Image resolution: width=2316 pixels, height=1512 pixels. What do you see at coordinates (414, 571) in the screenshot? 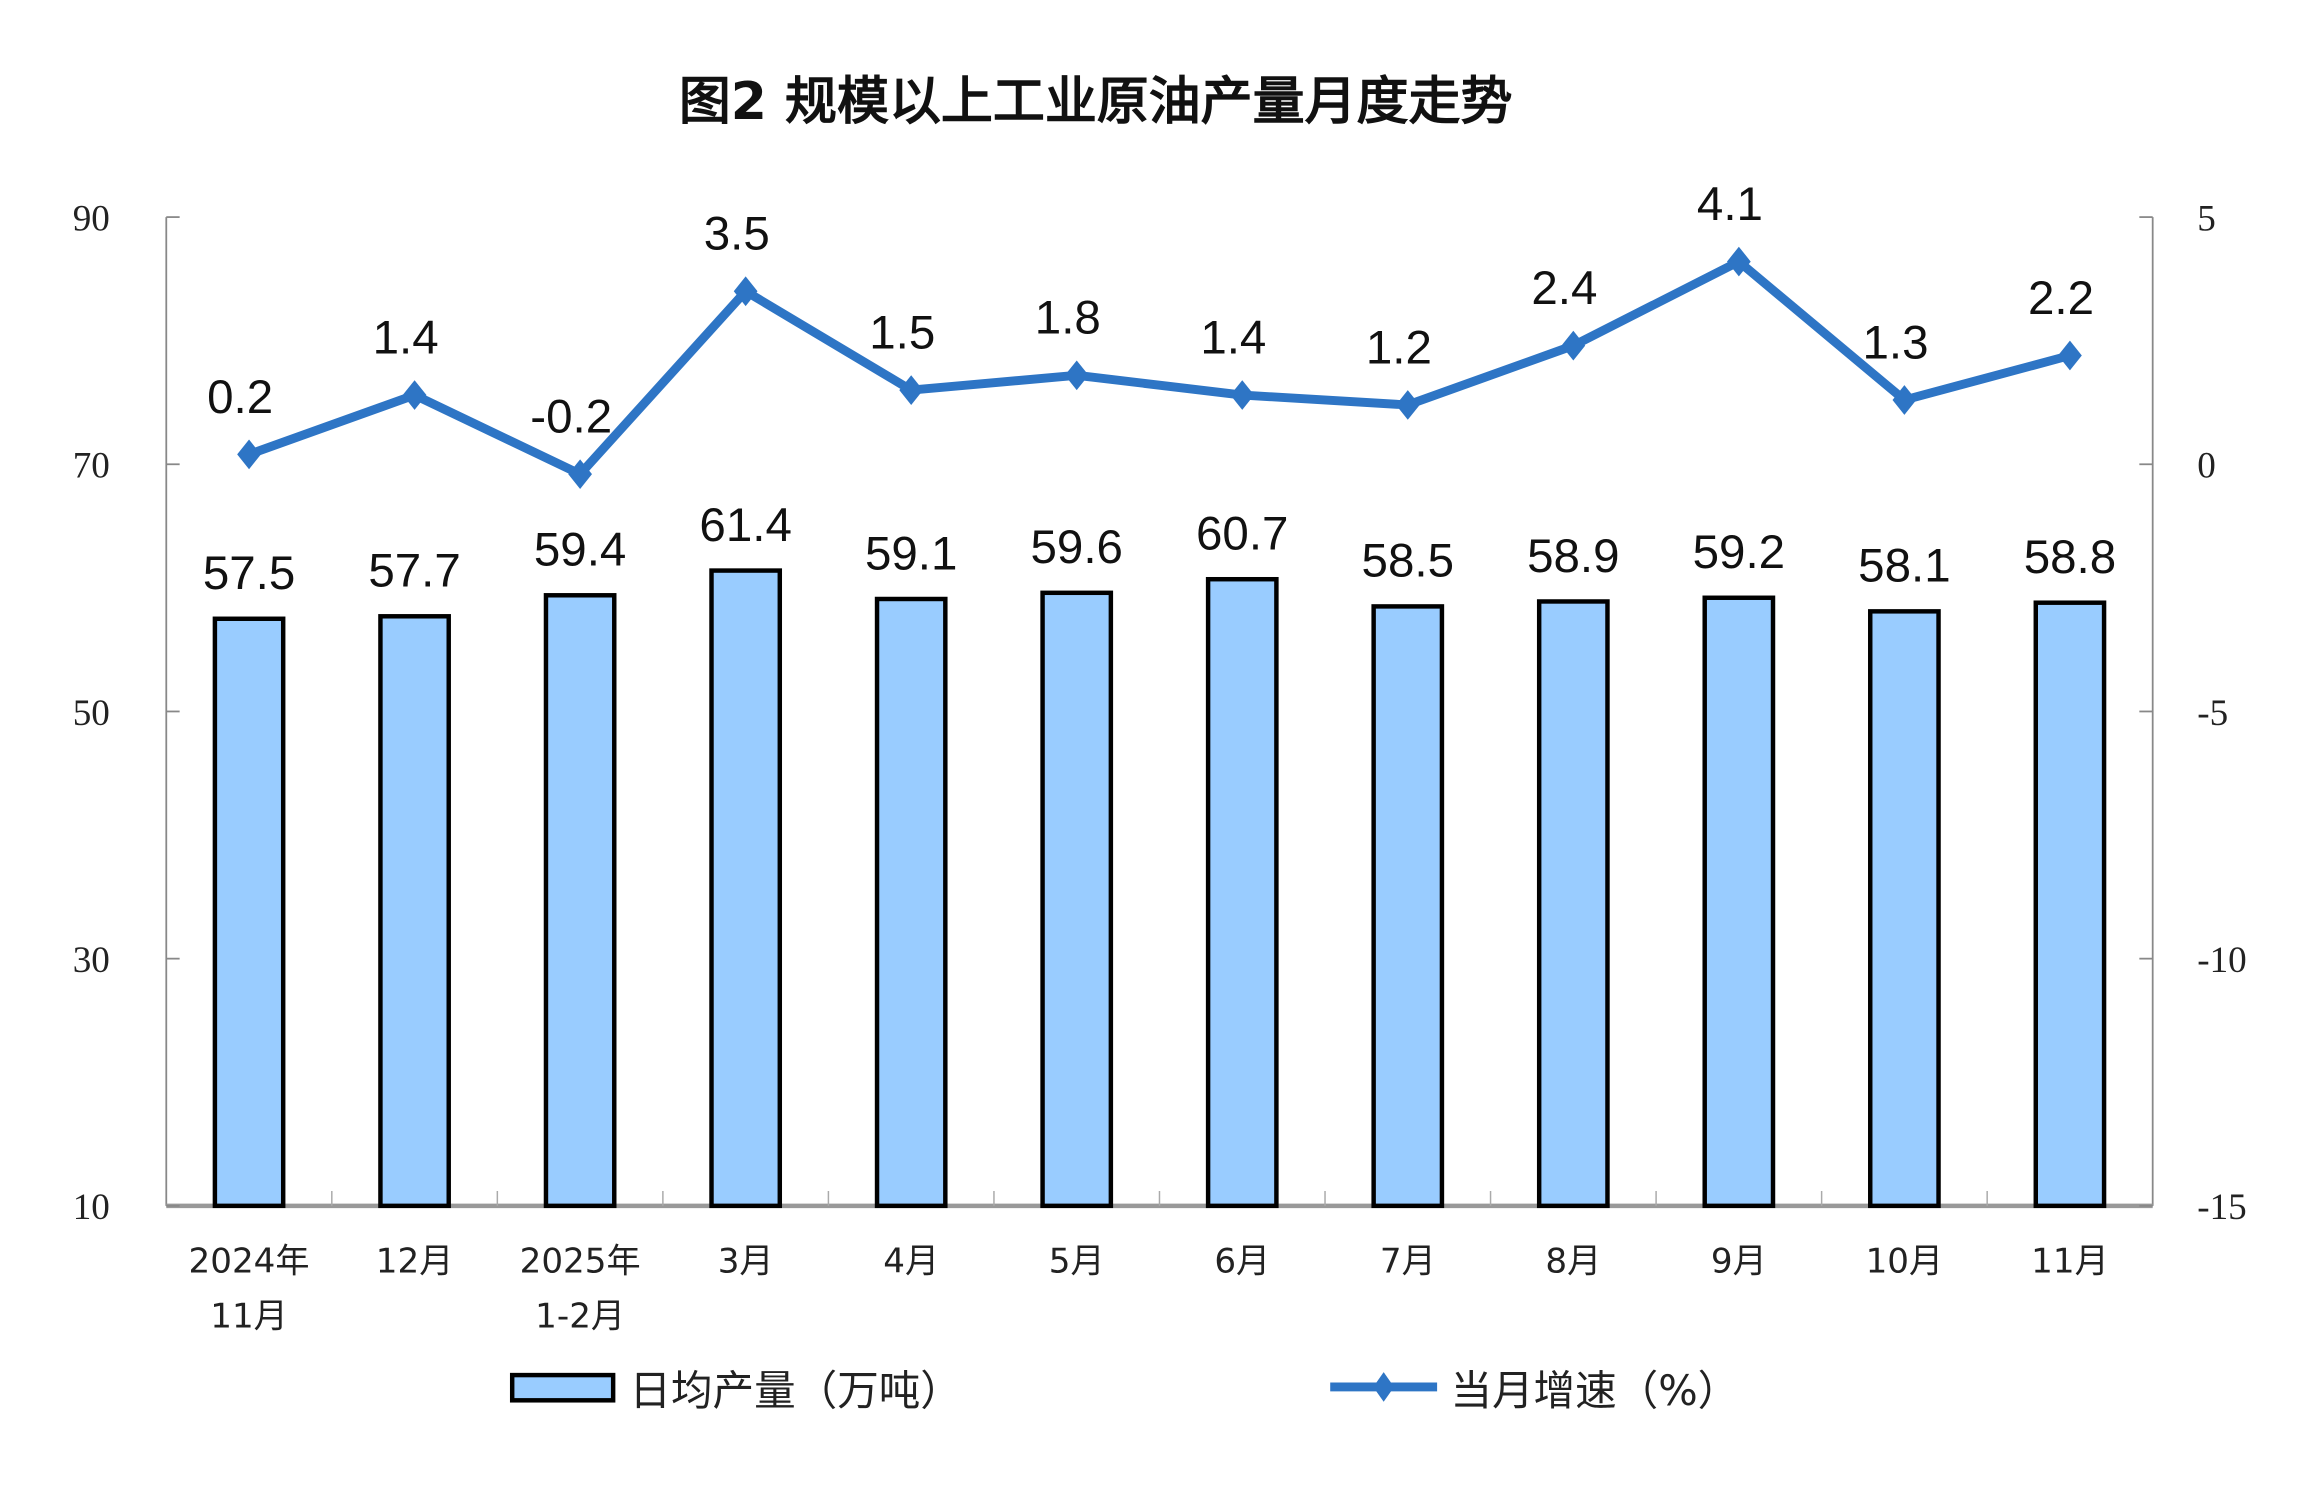
I see `bar-data-label: 57.7` at bounding box center [414, 571].